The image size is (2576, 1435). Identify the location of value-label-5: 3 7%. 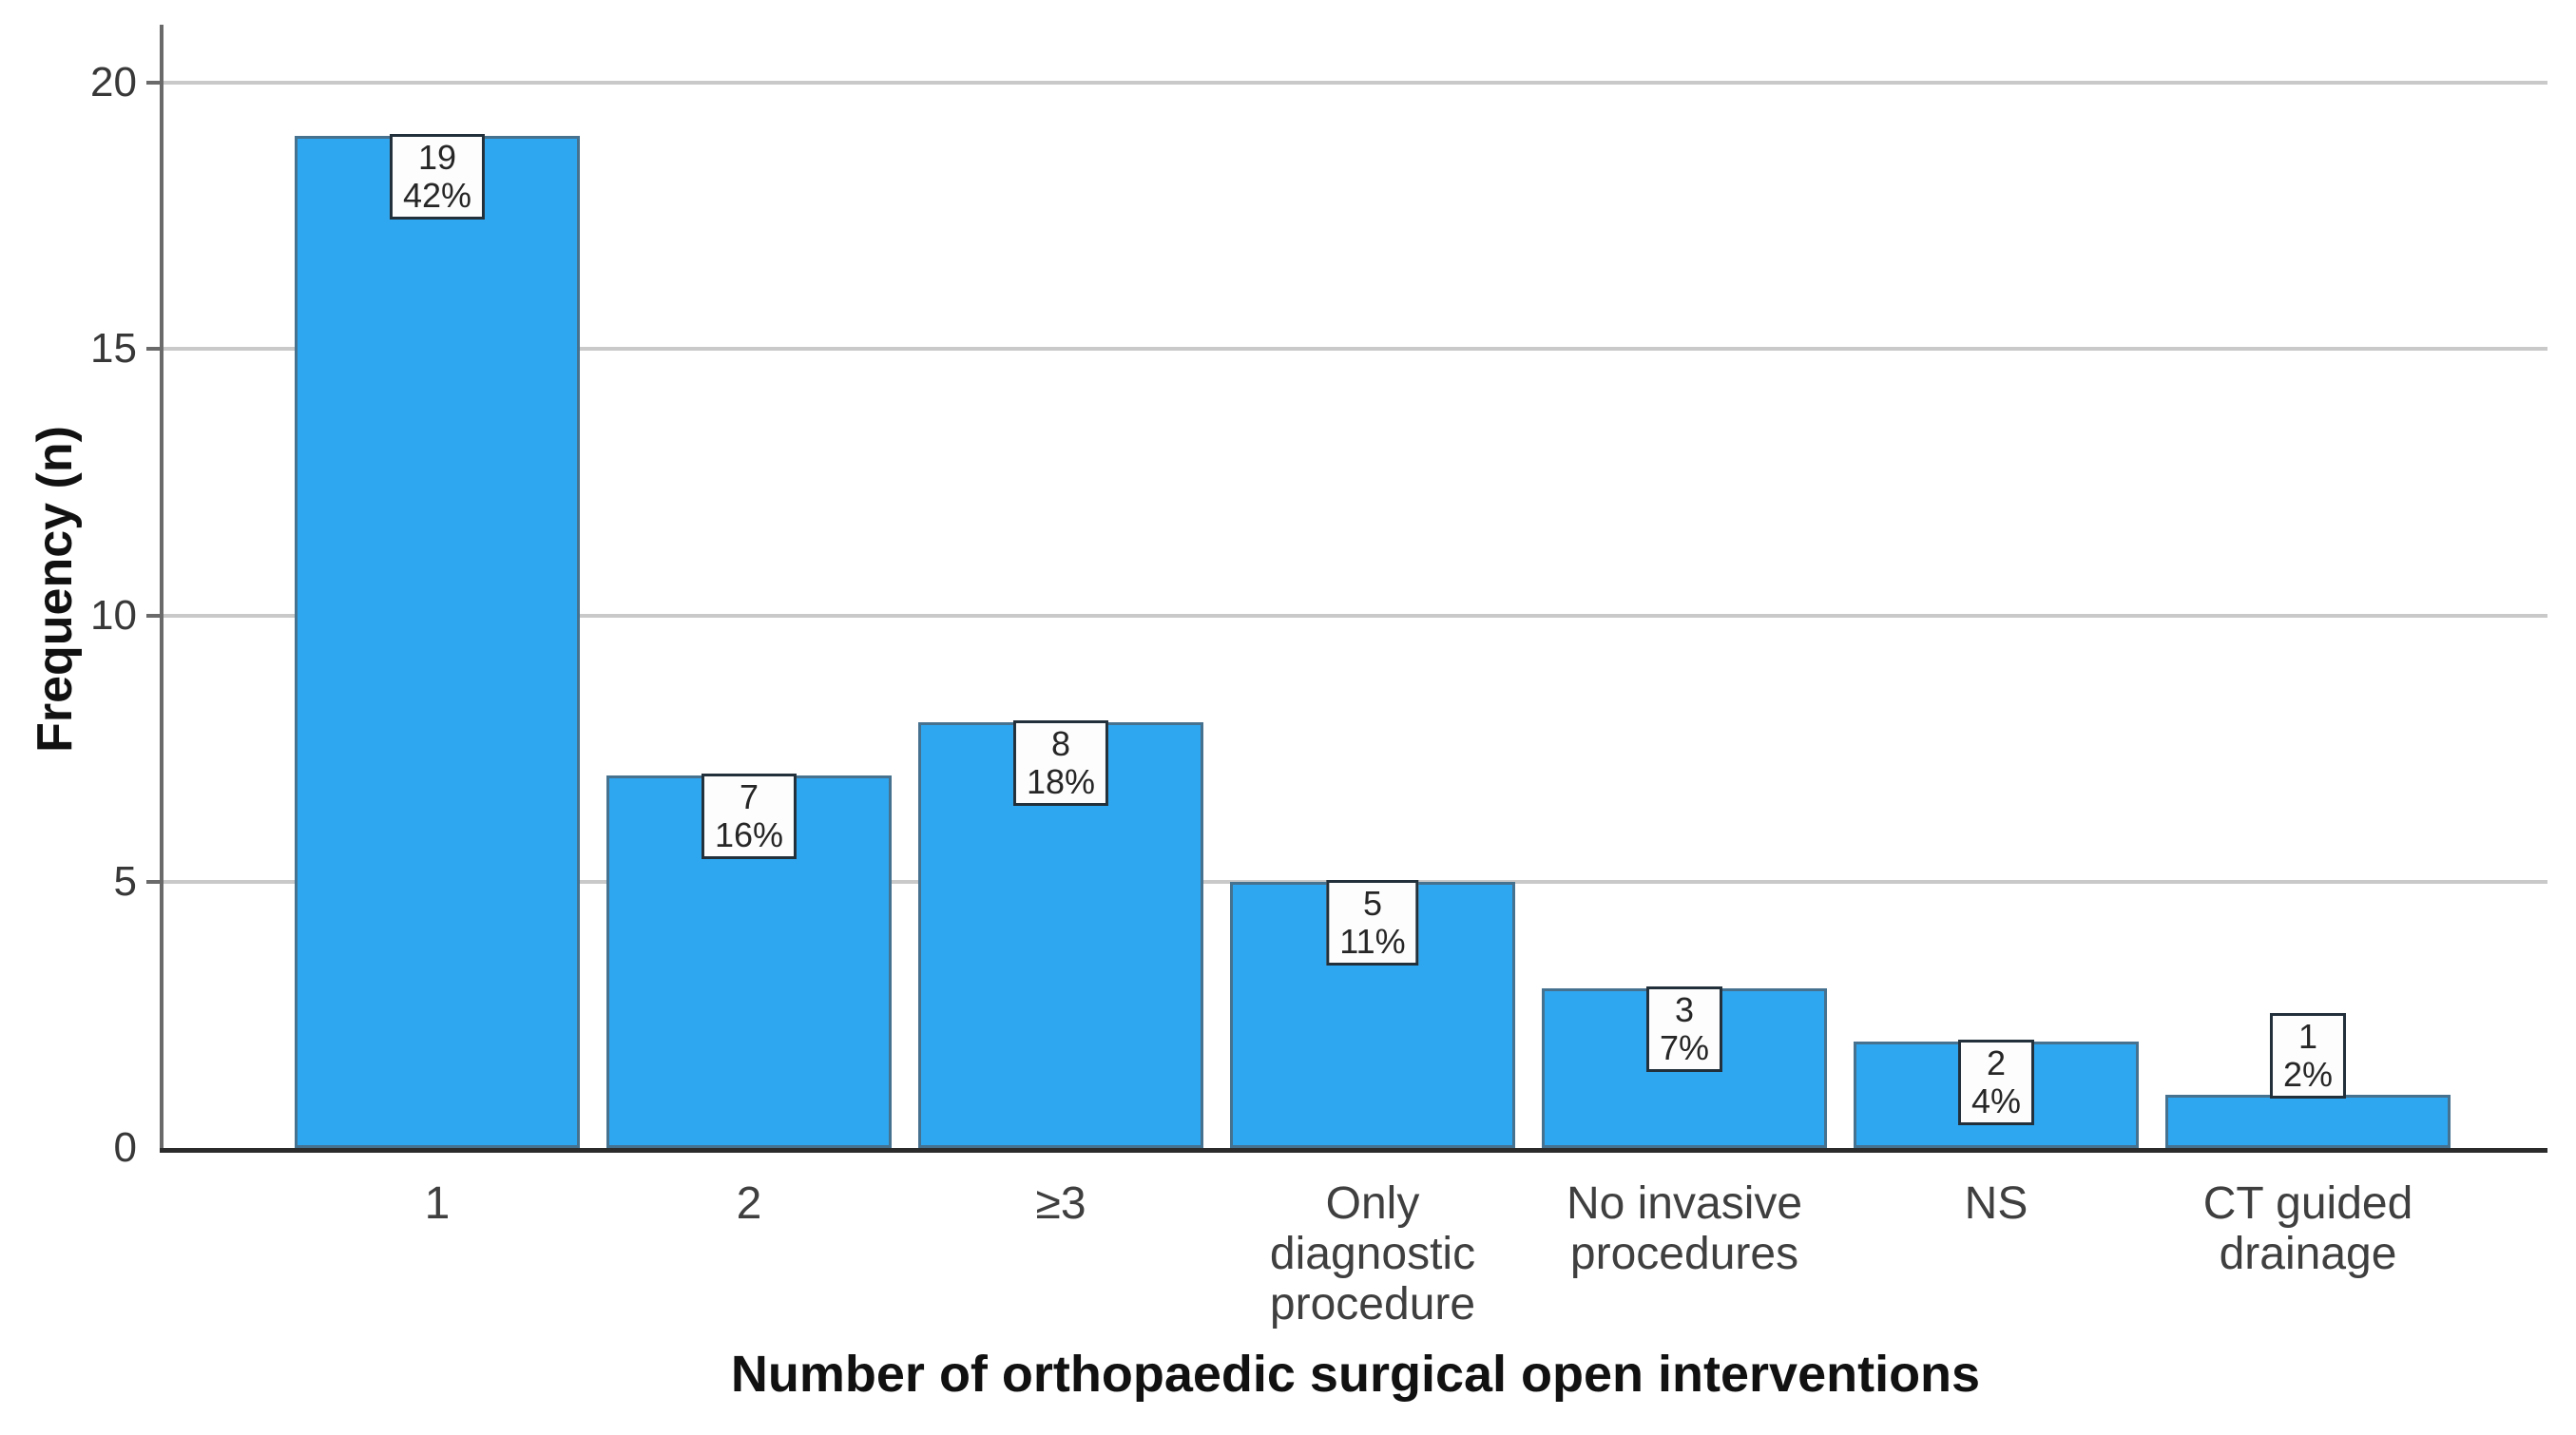
(1684, 1028).